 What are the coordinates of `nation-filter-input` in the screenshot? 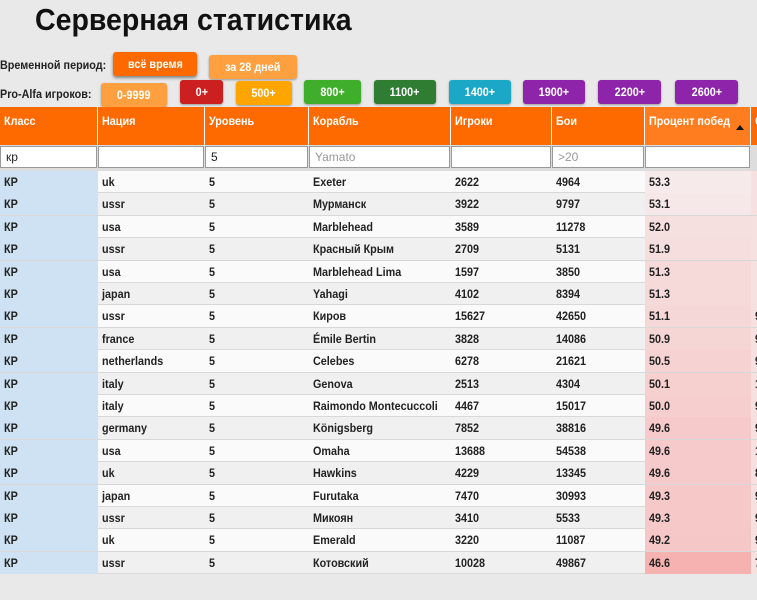 It's located at (151, 157).